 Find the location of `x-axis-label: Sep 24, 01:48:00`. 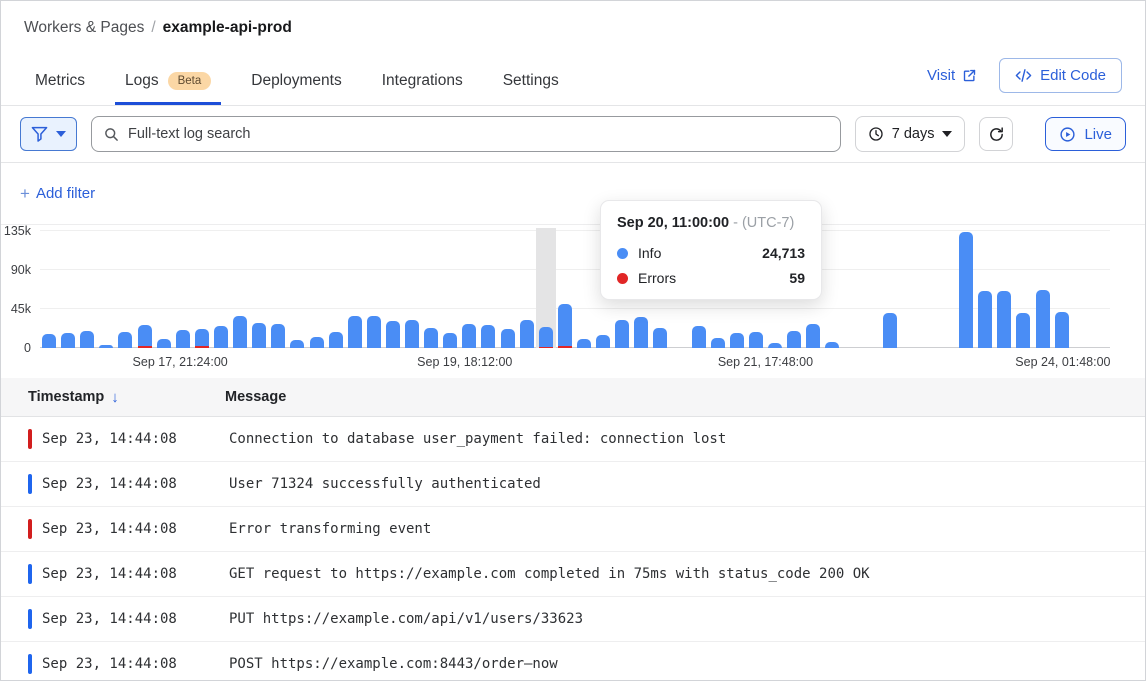

x-axis-label: Sep 24, 01:48:00 is located at coordinates (1063, 362).